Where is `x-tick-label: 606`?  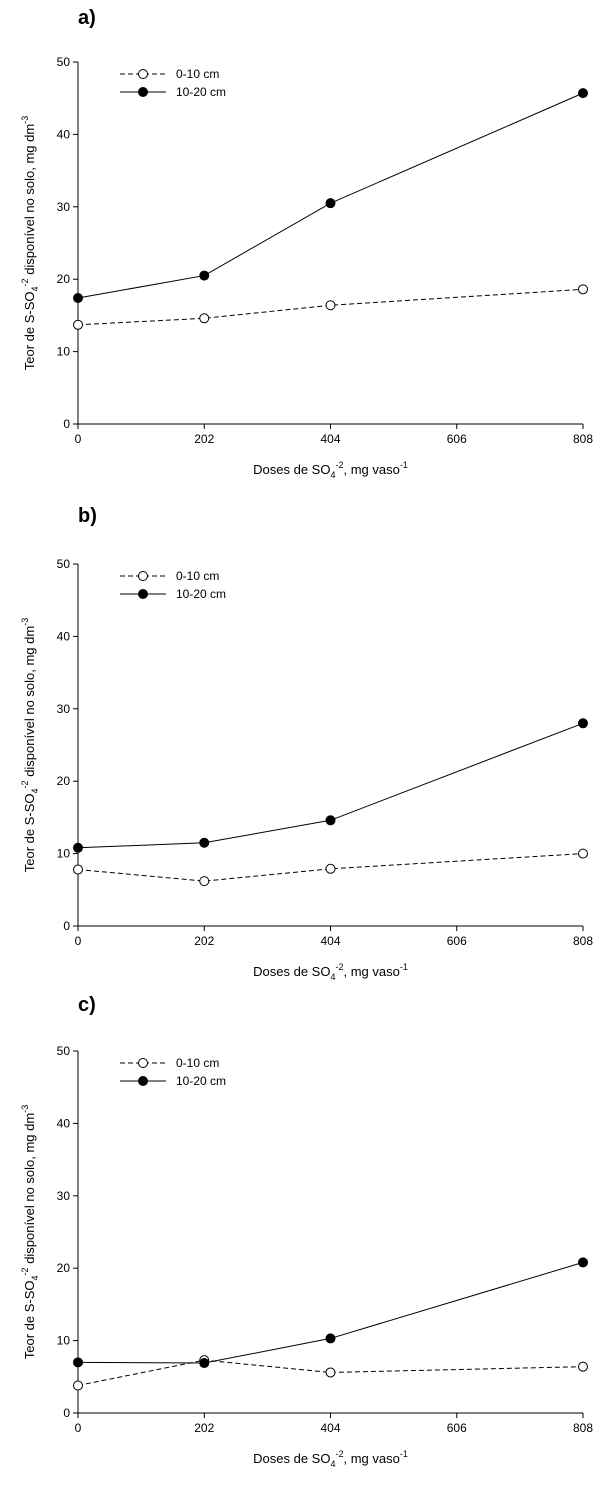
x-tick-label: 606 is located at coordinates (457, 439).